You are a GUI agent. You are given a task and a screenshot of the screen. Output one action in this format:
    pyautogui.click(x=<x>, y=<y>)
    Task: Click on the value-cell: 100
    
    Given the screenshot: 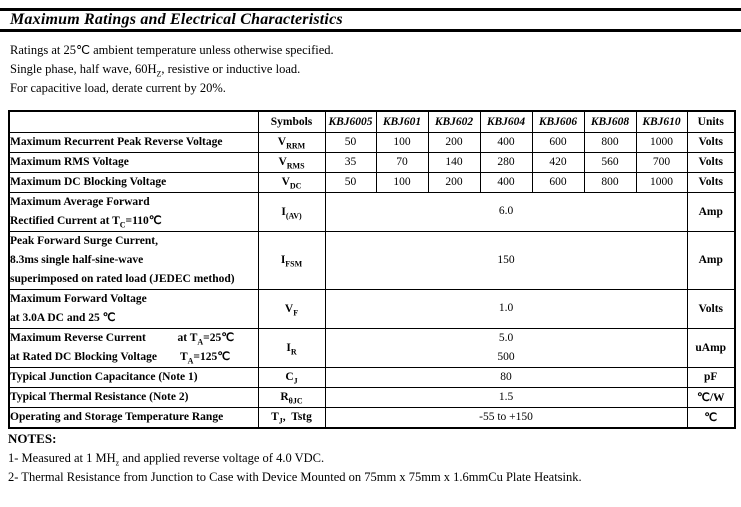 What is the action you would take?
    pyautogui.click(x=402, y=142)
    